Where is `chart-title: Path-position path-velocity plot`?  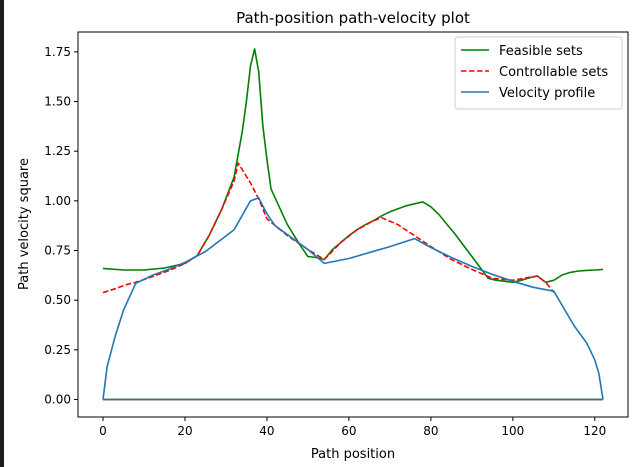
chart-title: Path-position path-velocity plot is located at coordinates (353, 18).